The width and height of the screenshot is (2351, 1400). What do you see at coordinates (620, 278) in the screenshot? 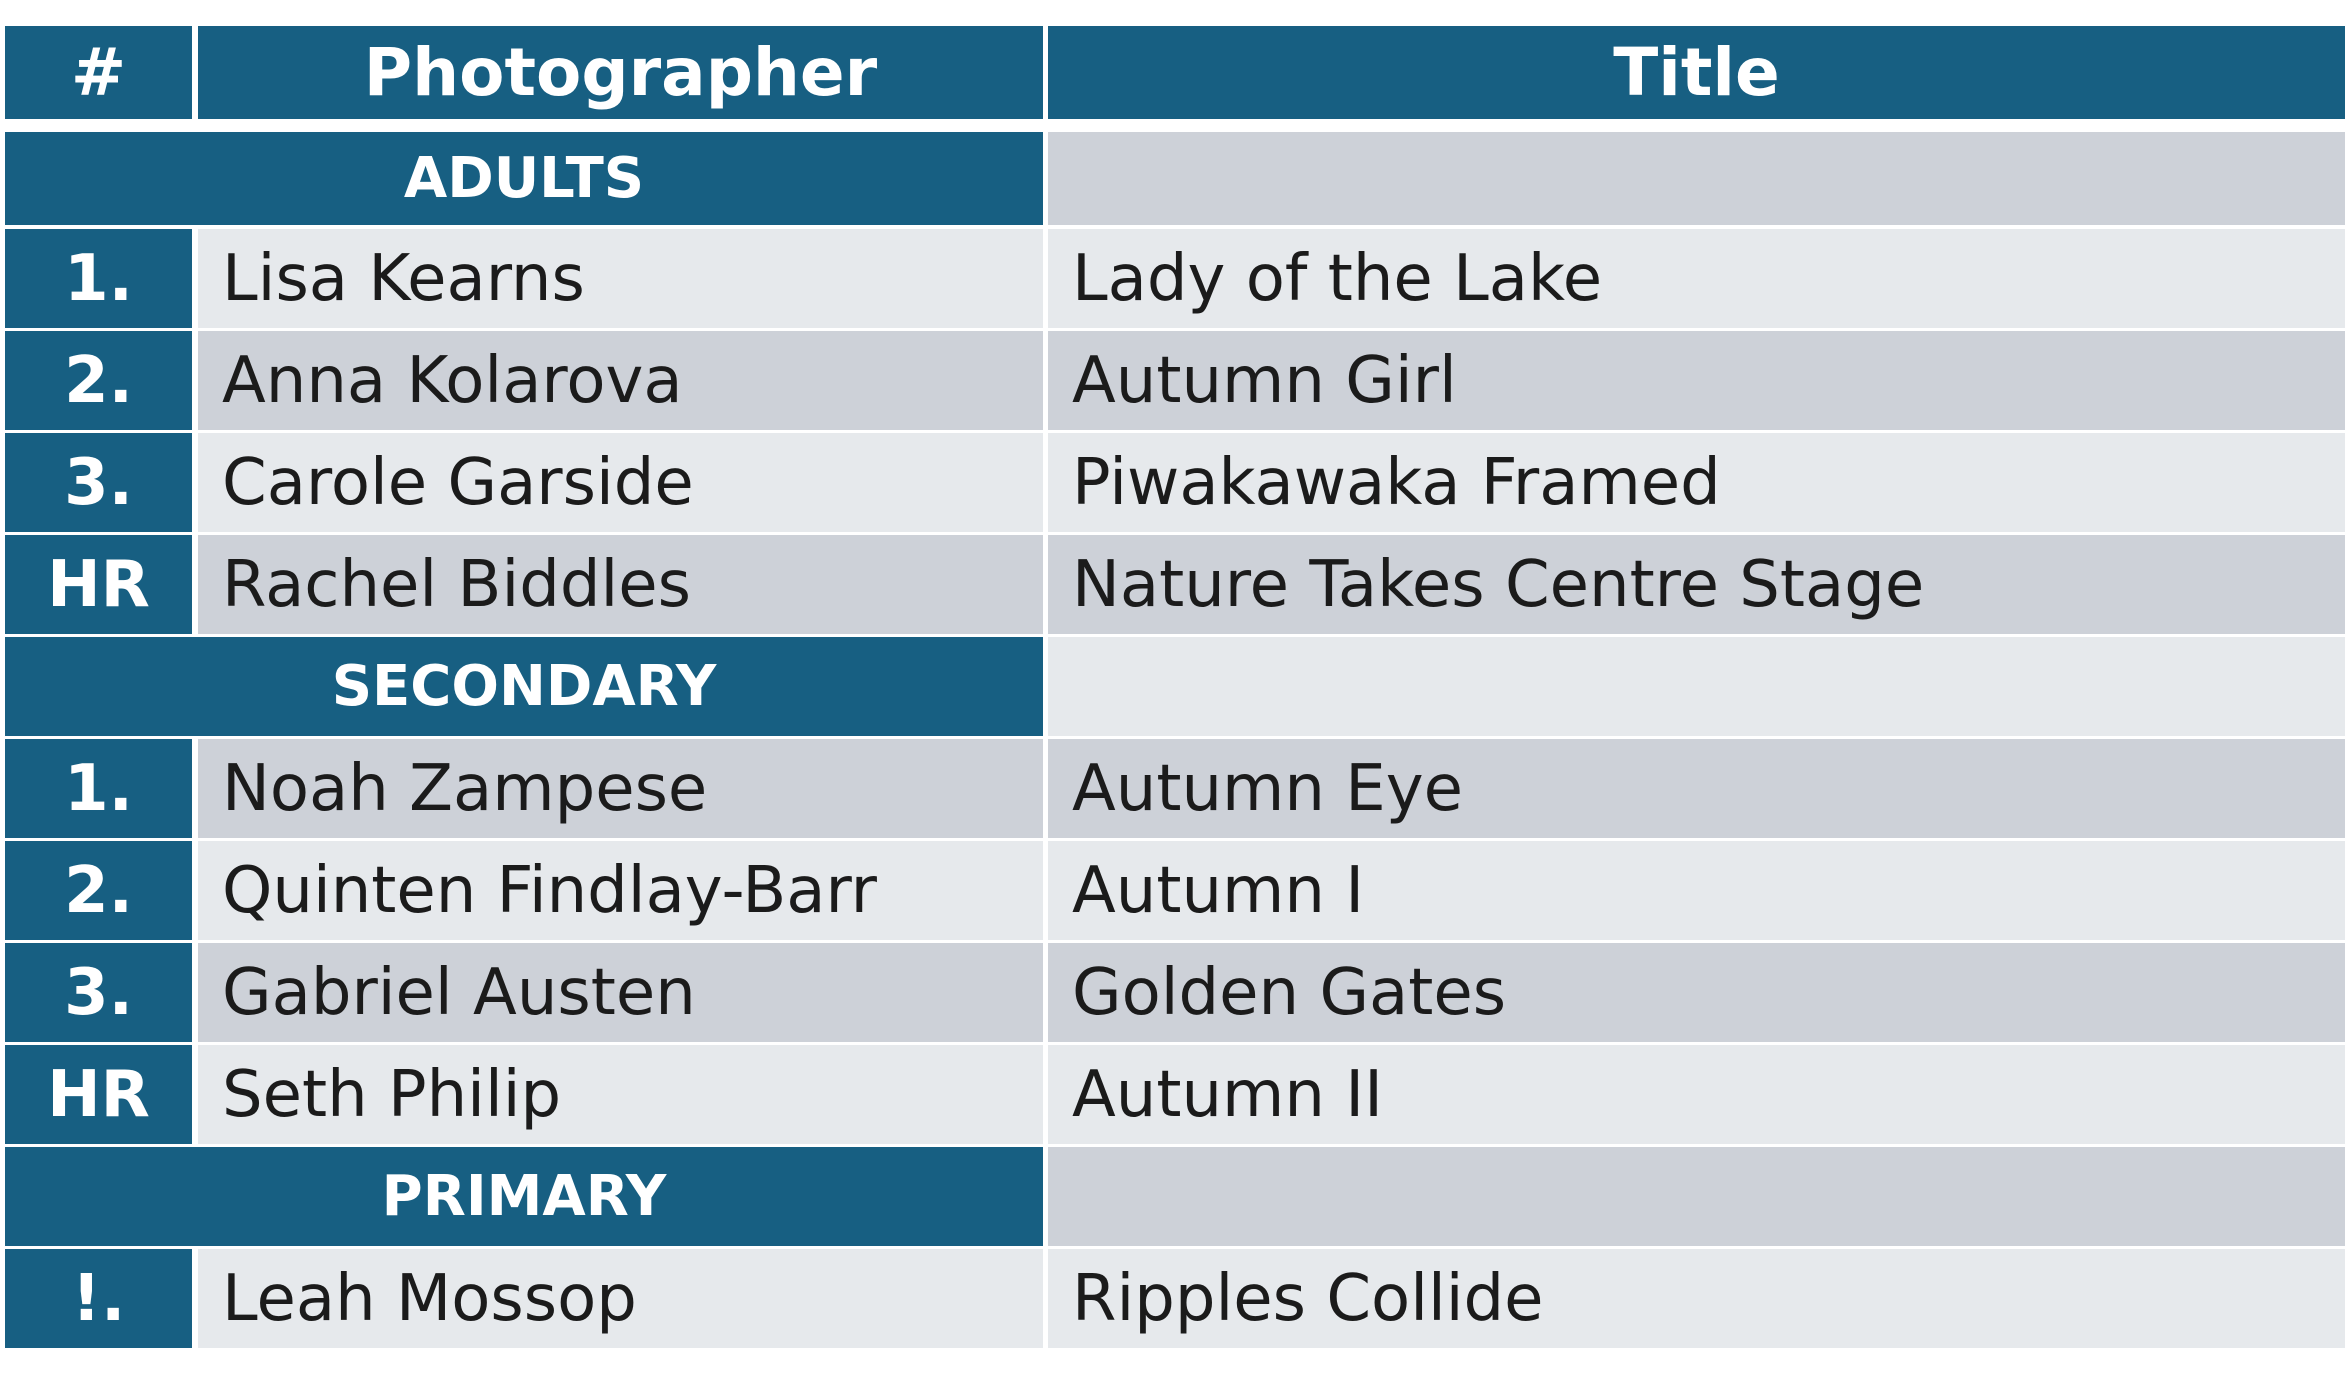
I see `photographer-cell: Lisa Kearns` at bounding box center [620, 278].